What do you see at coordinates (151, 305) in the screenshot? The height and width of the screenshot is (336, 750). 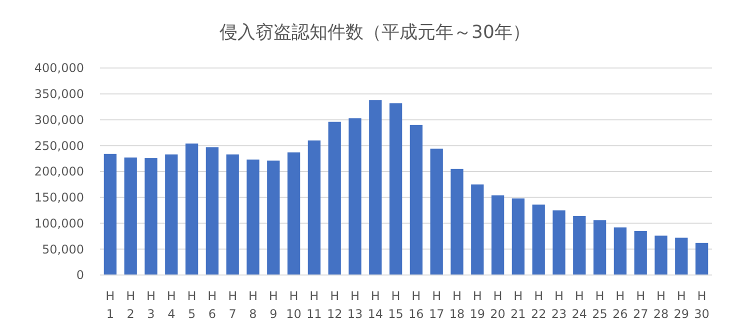 I see `x-tick-label: H 3` at bounding box center [151, 305].